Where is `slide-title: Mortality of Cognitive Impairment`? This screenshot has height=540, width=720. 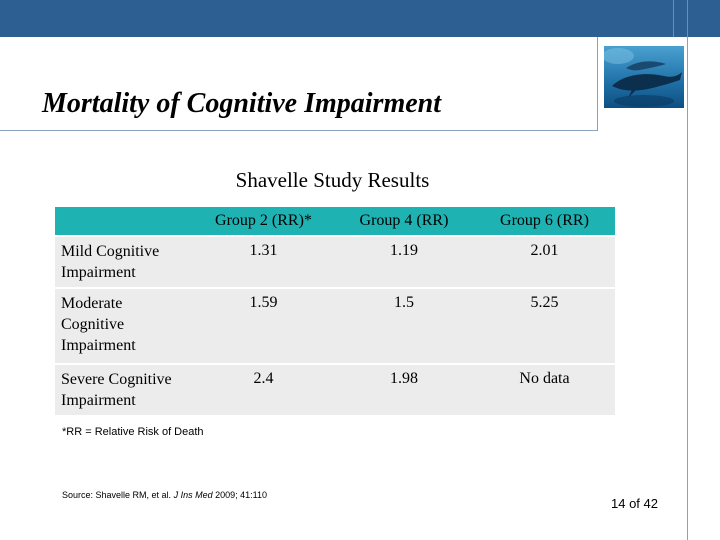 slide-title: Mortality of Cognitive Impairment is located at coordinates (242, 103).